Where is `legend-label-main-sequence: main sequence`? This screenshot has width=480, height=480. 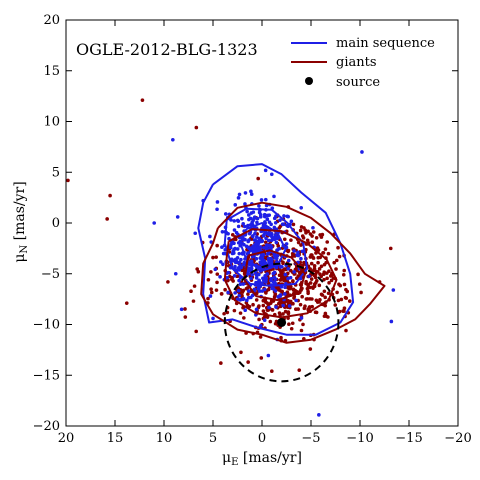 legend-label-main-sequence: main sequence is located at coordinates (385, 43).